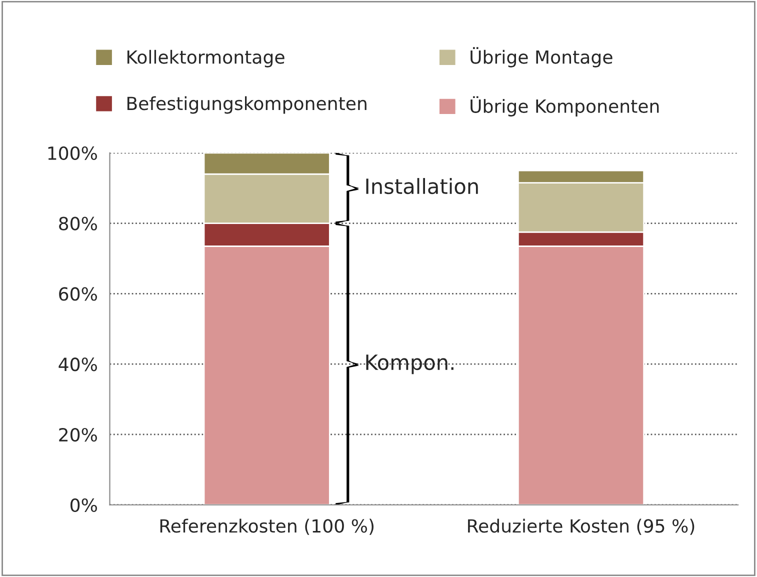  What do you see at coordinates (83, 505) in the screenshot?
I see `y-tick-label: 0%` at bounding box center [83, 505].